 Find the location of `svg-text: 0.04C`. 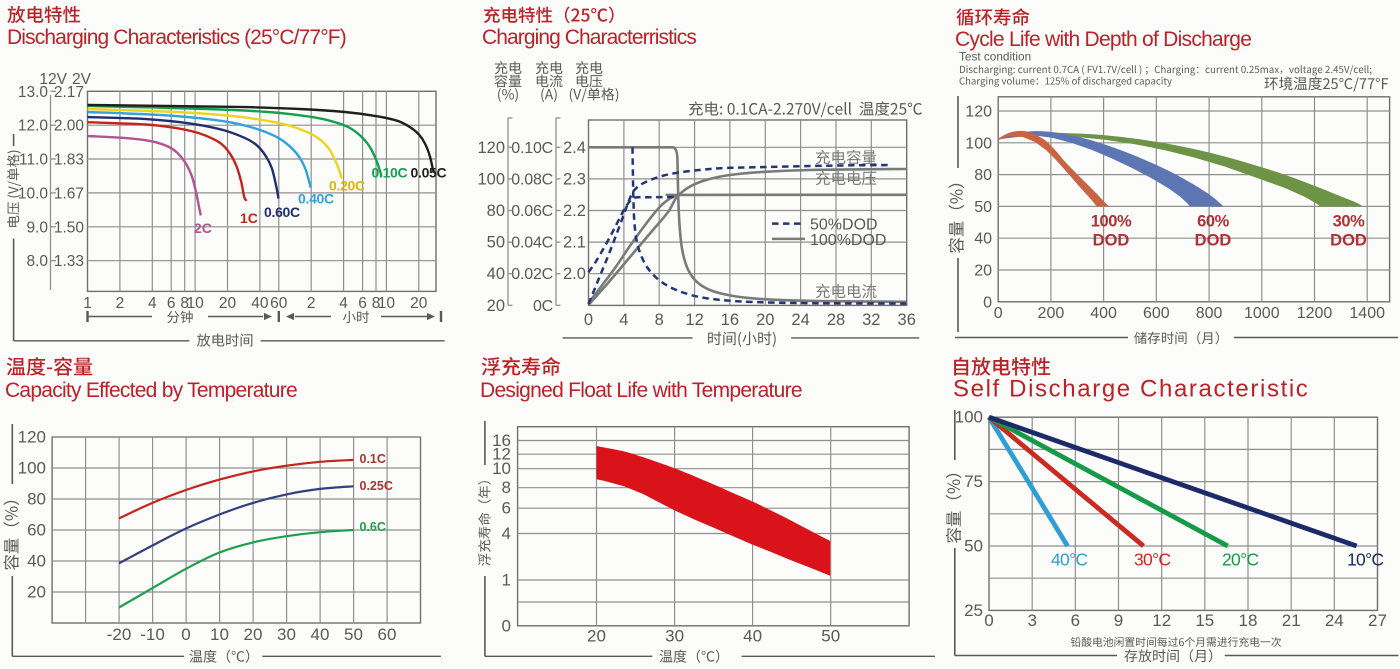

svg-text: 0.04C is located at coordinates (532, 243).